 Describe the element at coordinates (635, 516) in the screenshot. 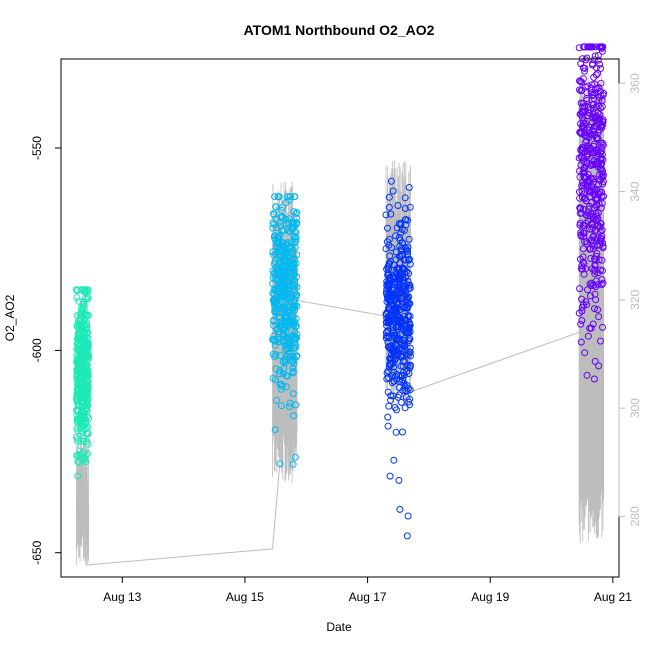

I see `y2-tick-label: 280` at that location.